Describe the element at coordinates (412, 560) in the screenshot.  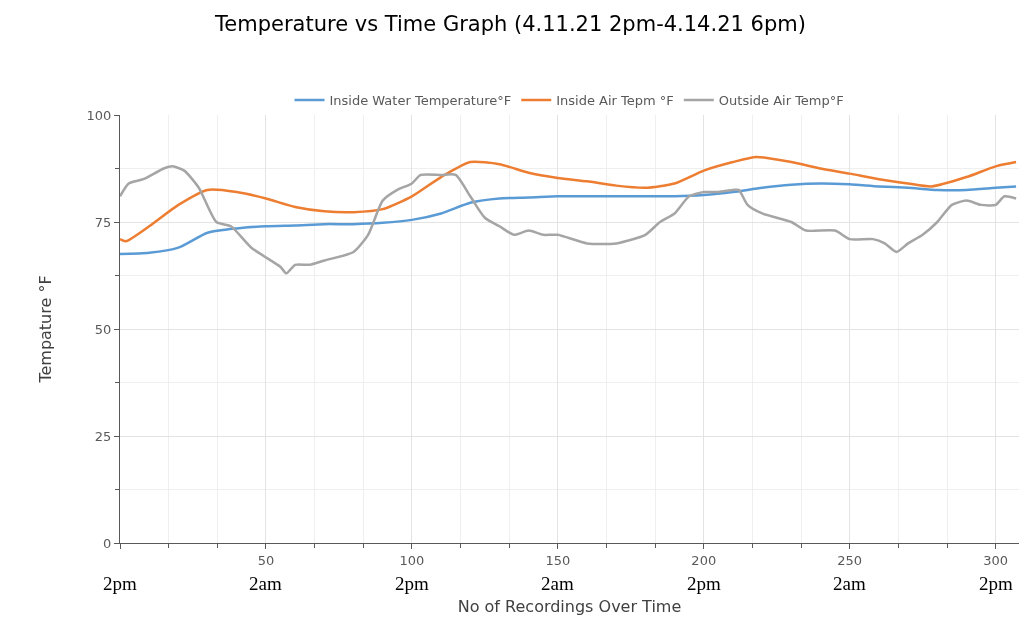
I see `x-tick-label: 100` at that location.